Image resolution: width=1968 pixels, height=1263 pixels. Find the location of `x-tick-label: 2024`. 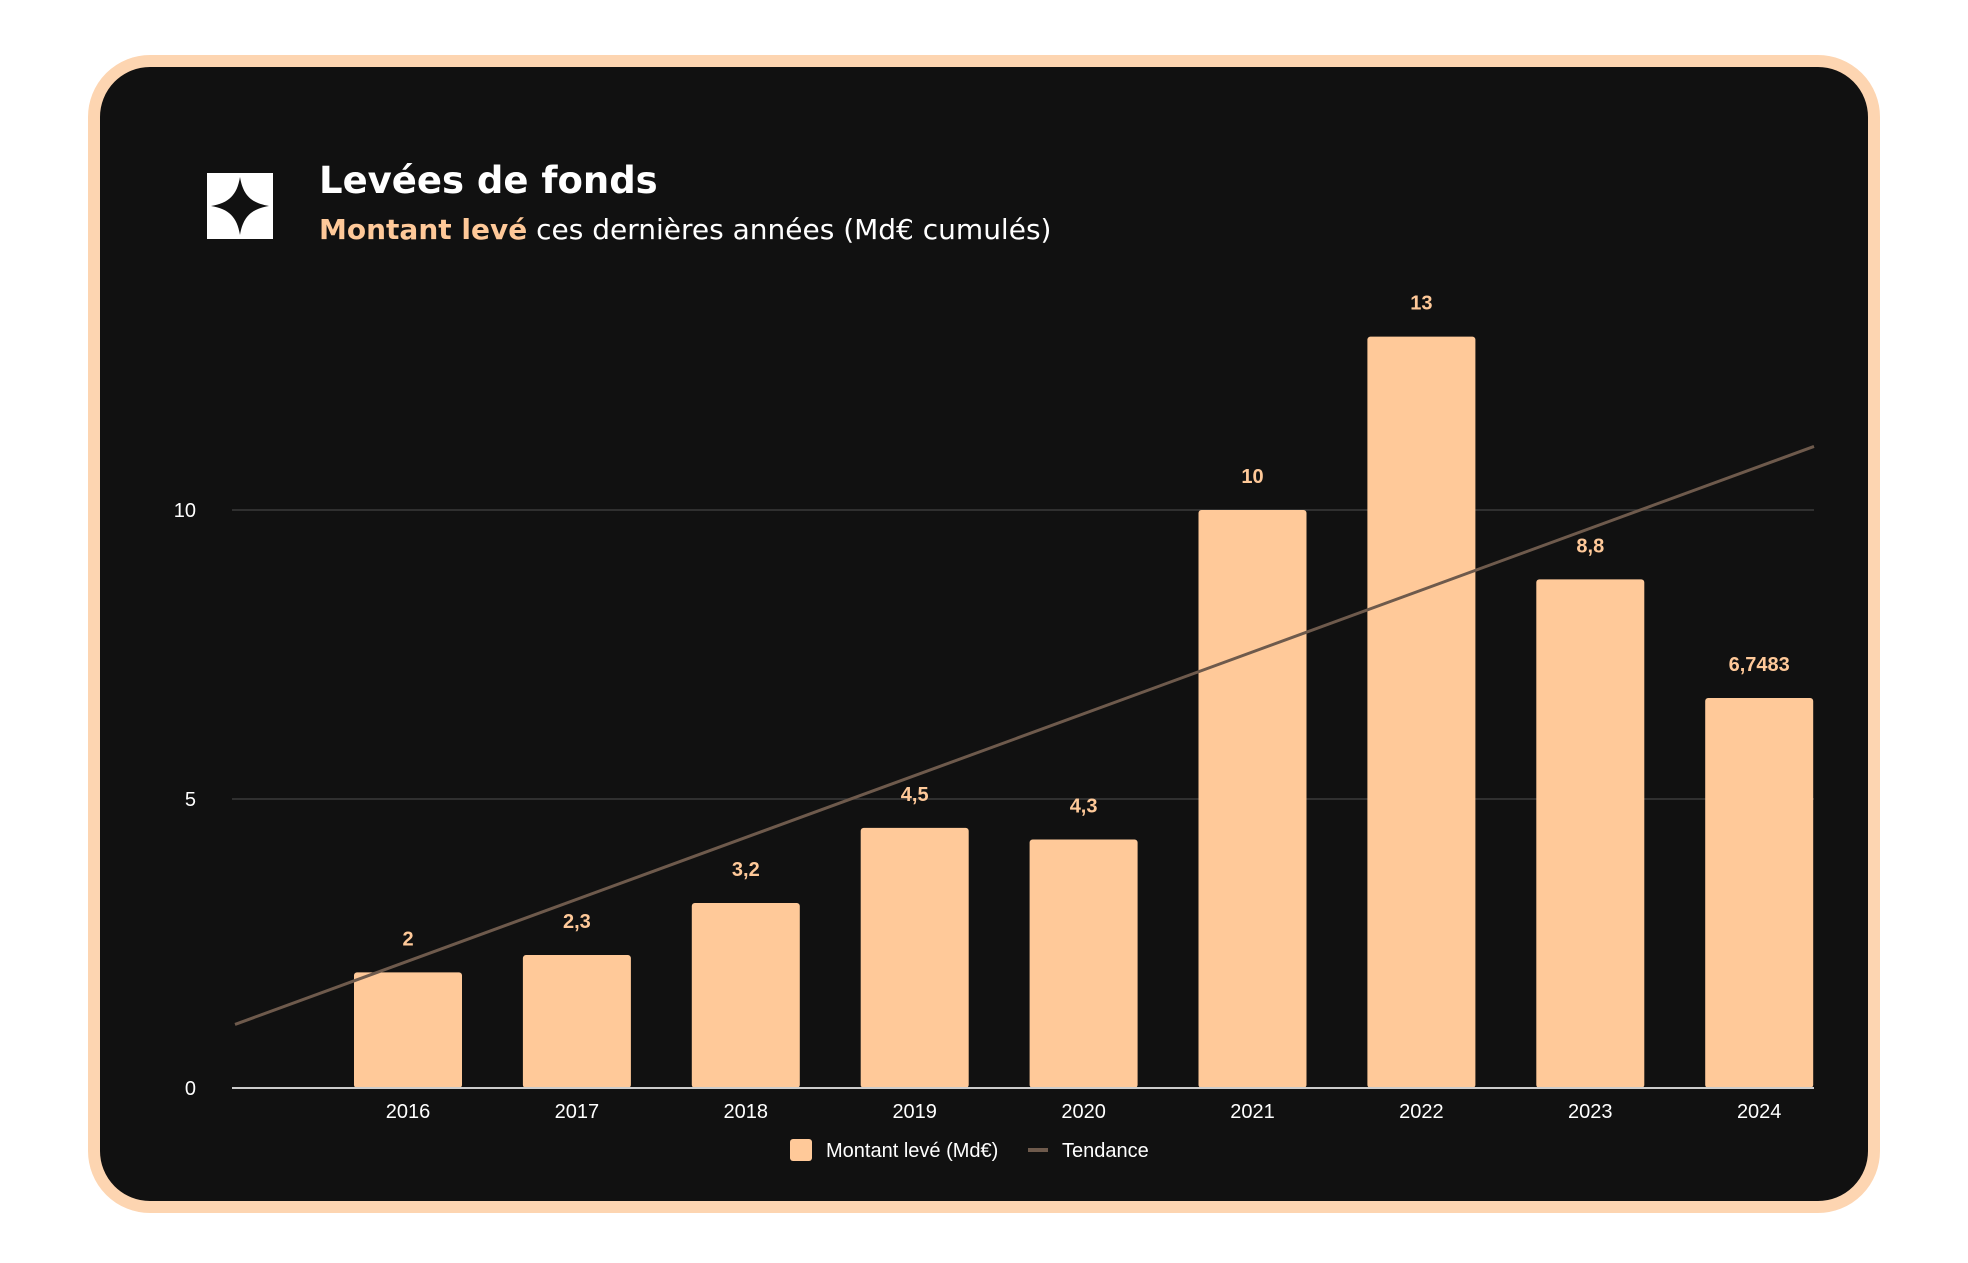

x-tick-label: 2024 is located at coordinates (1759, 1112).